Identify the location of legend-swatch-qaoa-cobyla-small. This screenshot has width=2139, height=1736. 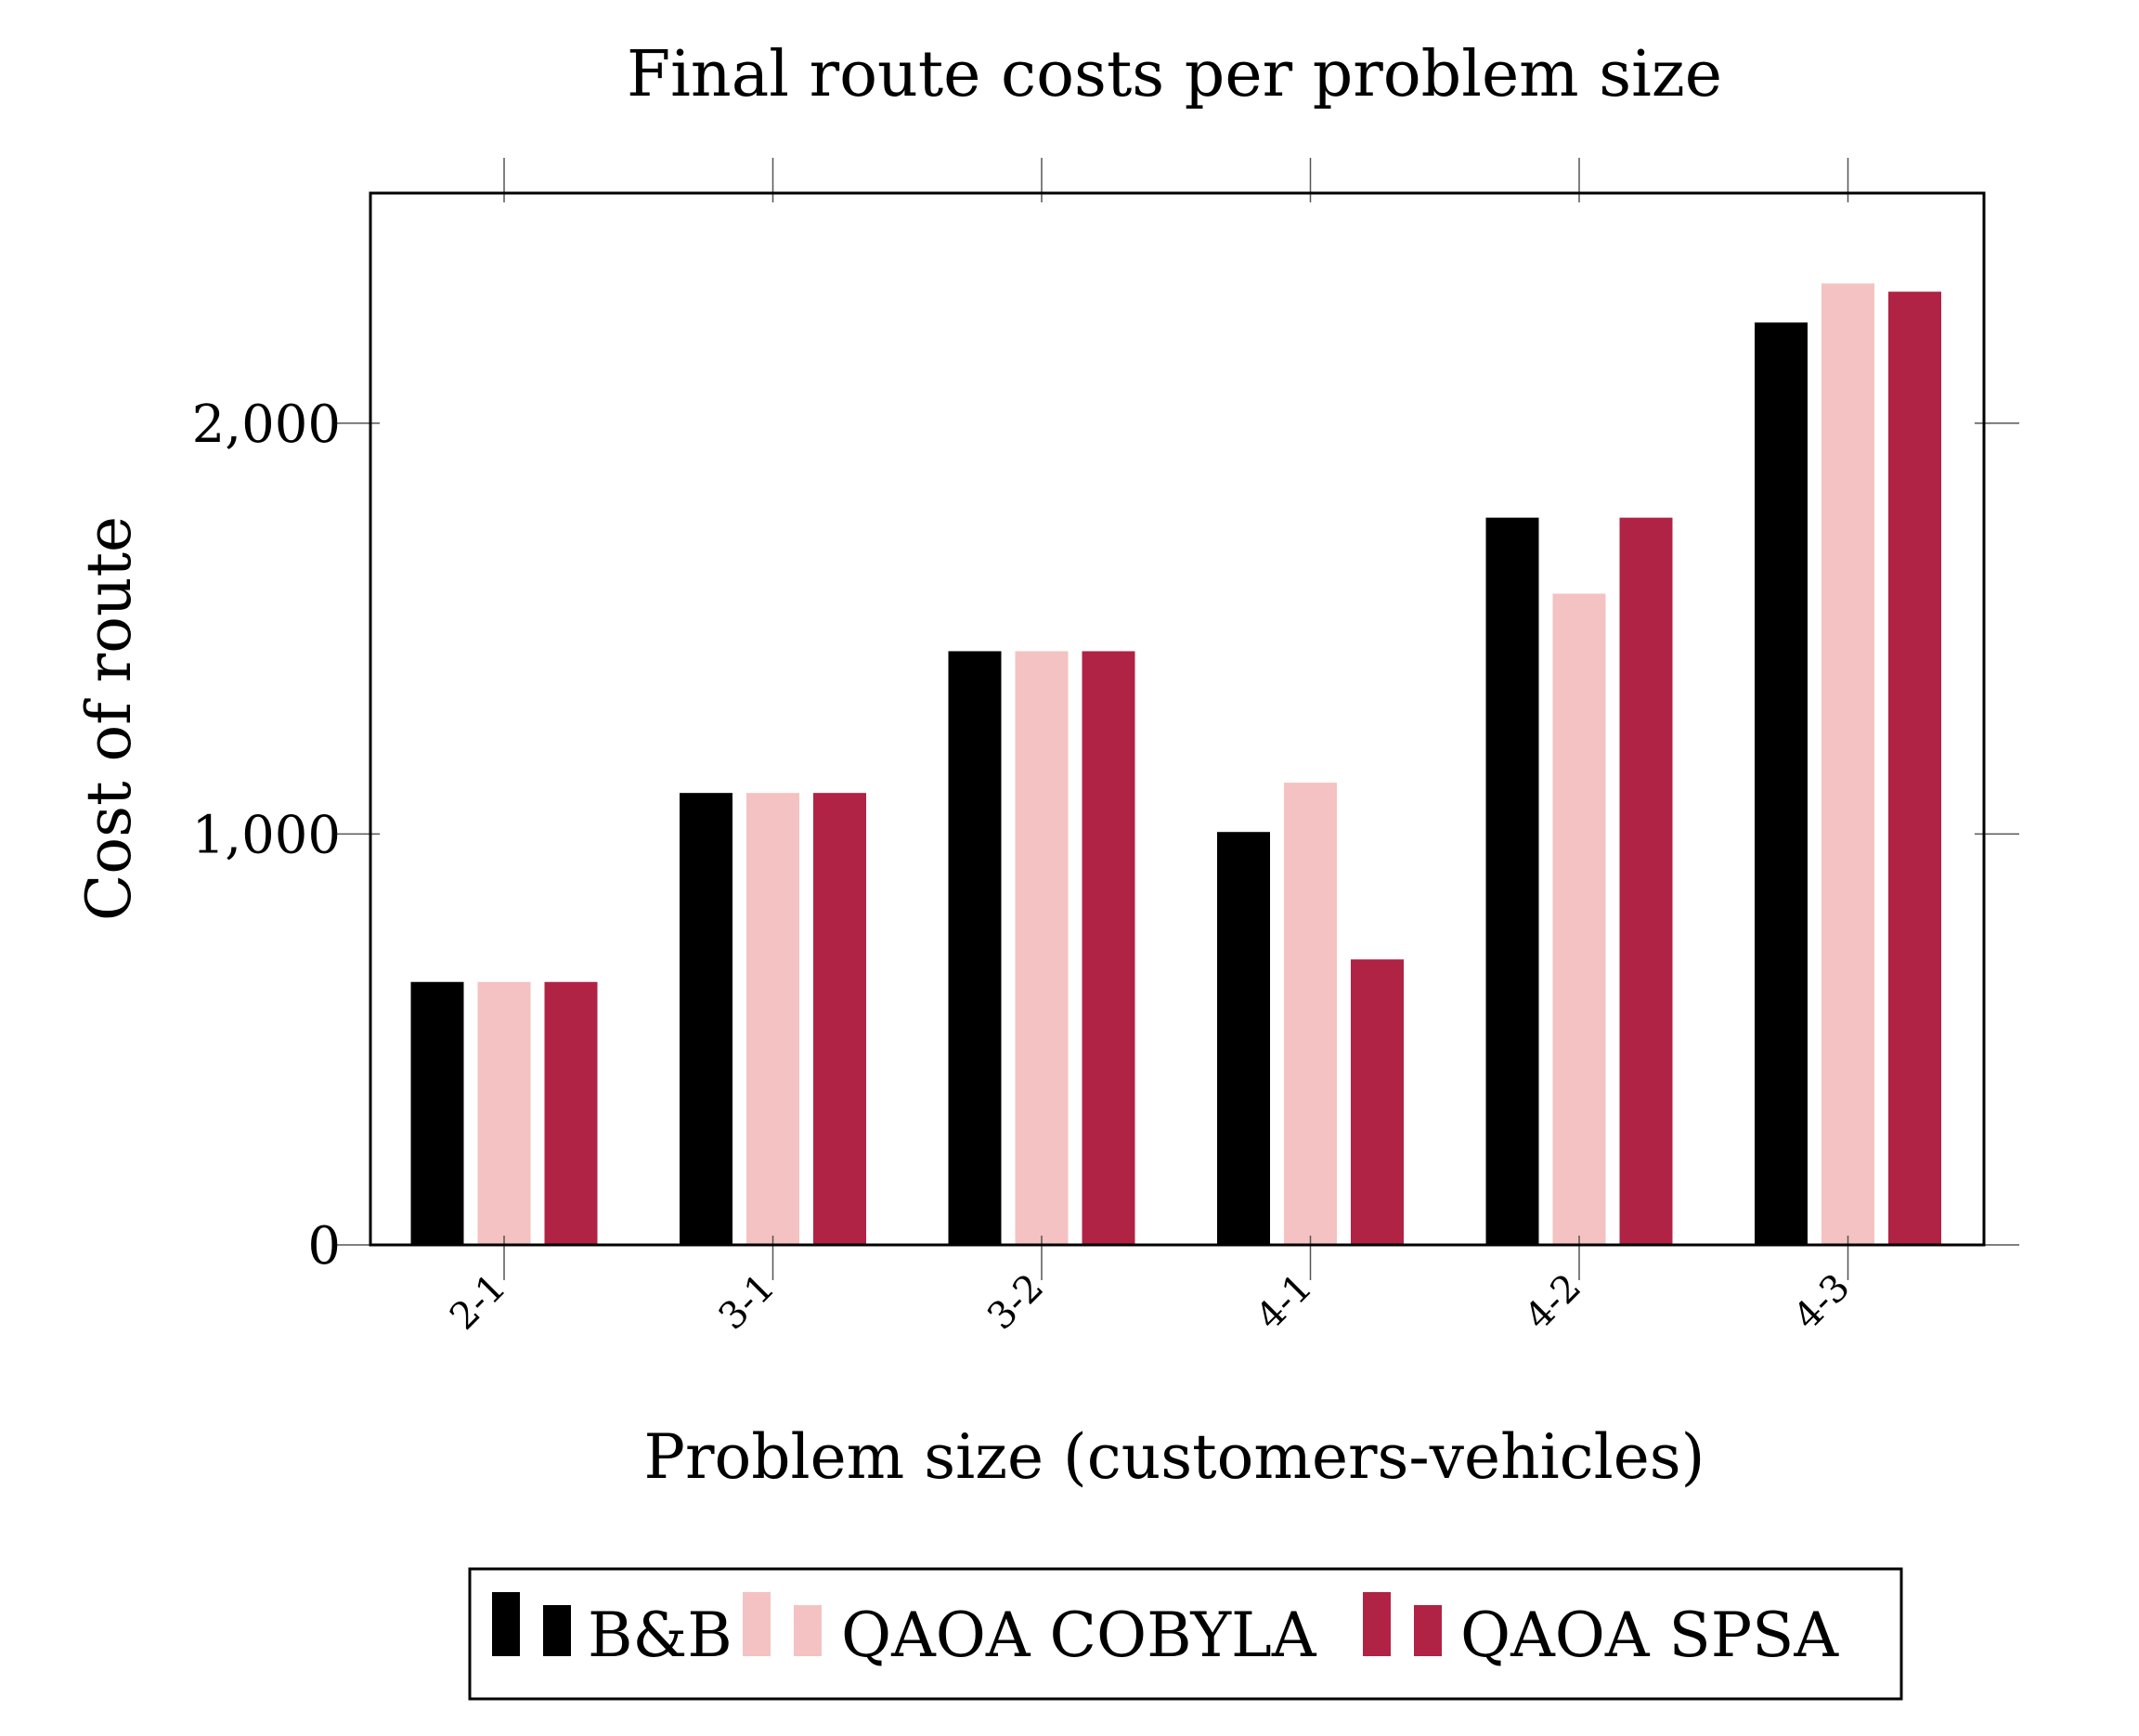
(808, 1630).